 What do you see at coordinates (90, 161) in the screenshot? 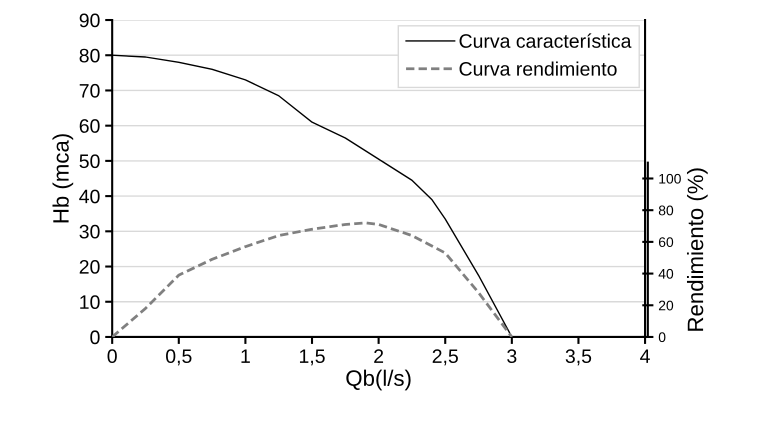
I see `y-tick-label: 50` at bounding box center [90, 161].